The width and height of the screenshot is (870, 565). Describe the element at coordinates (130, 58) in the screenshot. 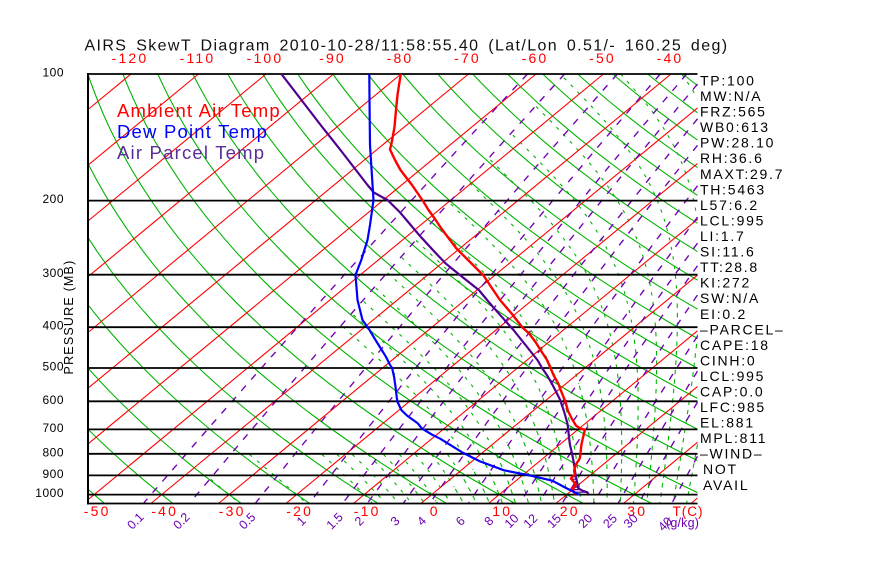

I see `svg-text: -120` at that location.